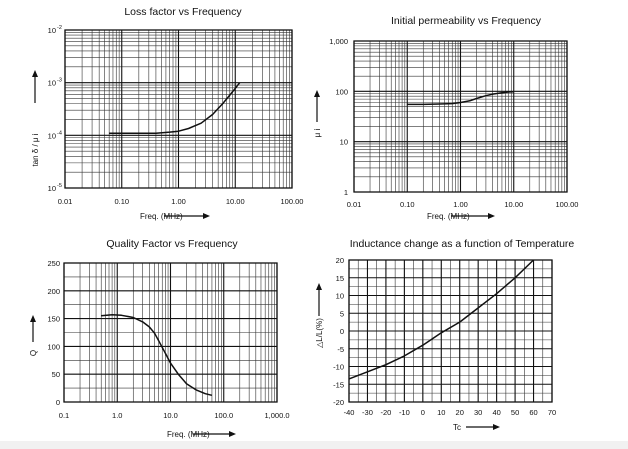  I want to click on y-tick-exponent: -5, so click(59, 186).